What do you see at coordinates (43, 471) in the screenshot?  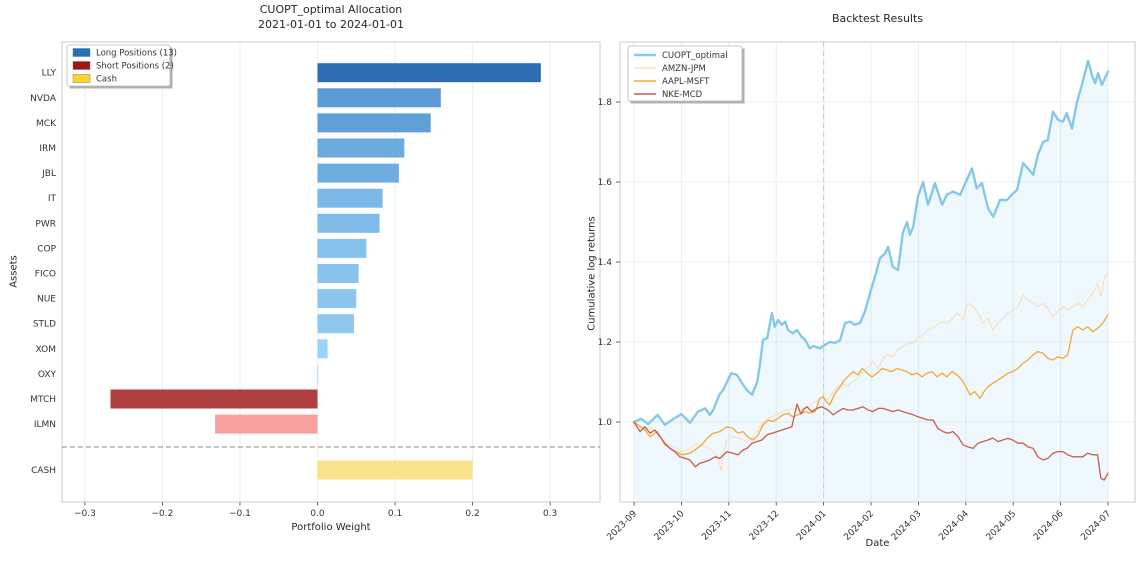 I see `ytick-label-CASH: CASH` at bounding box center [43, 471].